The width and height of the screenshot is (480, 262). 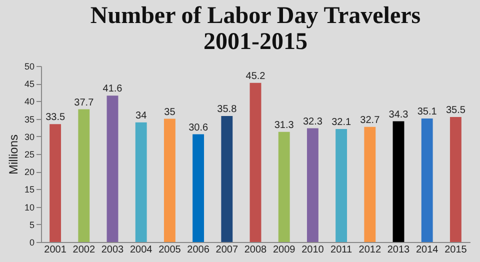 What do you see at coordinates (370, 250) in the screenshot?
I see `x-tick-label: 2012` at bounding box center [370, 250].